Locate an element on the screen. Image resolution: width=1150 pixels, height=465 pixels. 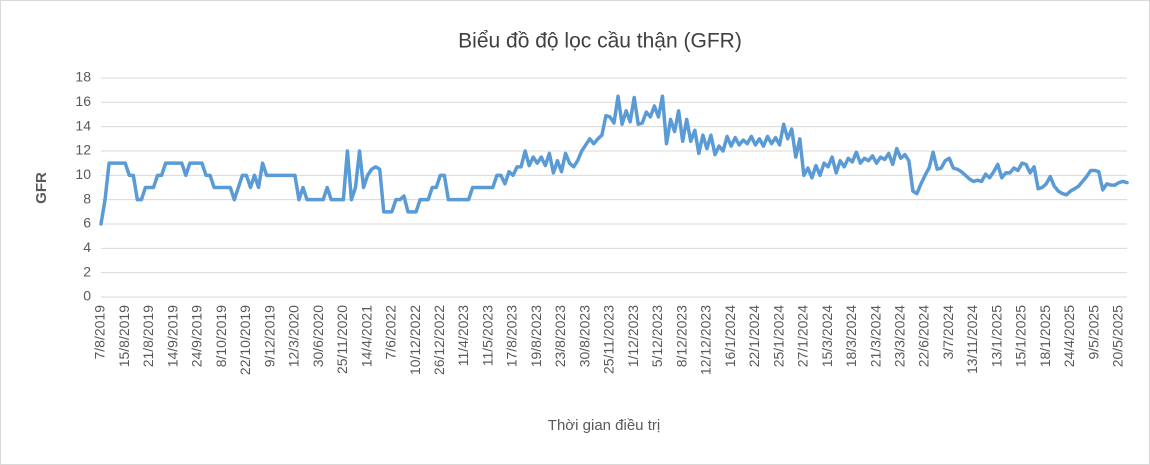
x-tick-label: 11/4/2023 is located at coordinates (463, 335).